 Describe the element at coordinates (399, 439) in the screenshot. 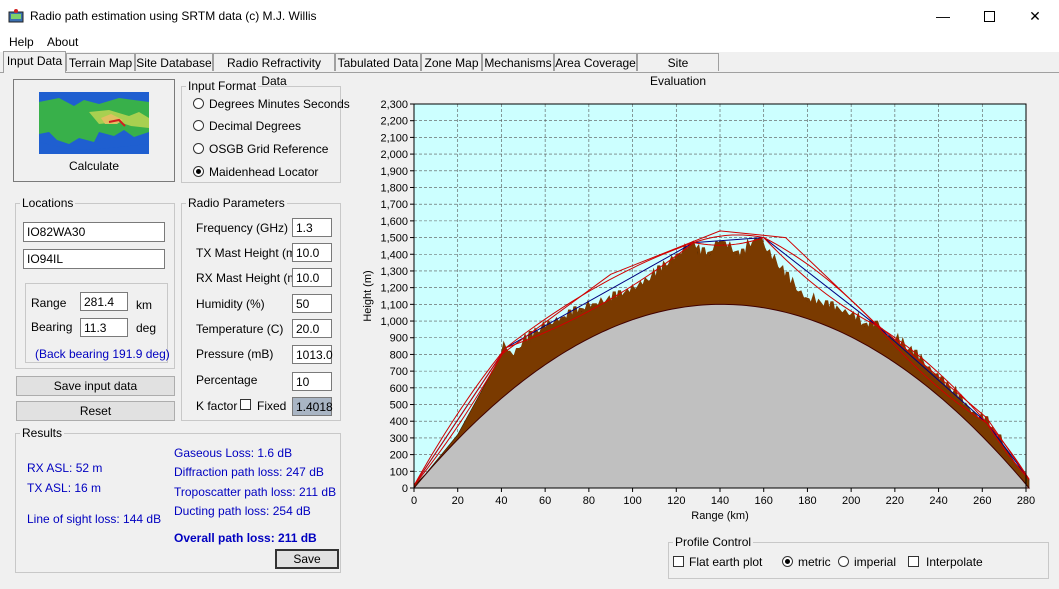

I see `y-tick-label: 300` at that location.